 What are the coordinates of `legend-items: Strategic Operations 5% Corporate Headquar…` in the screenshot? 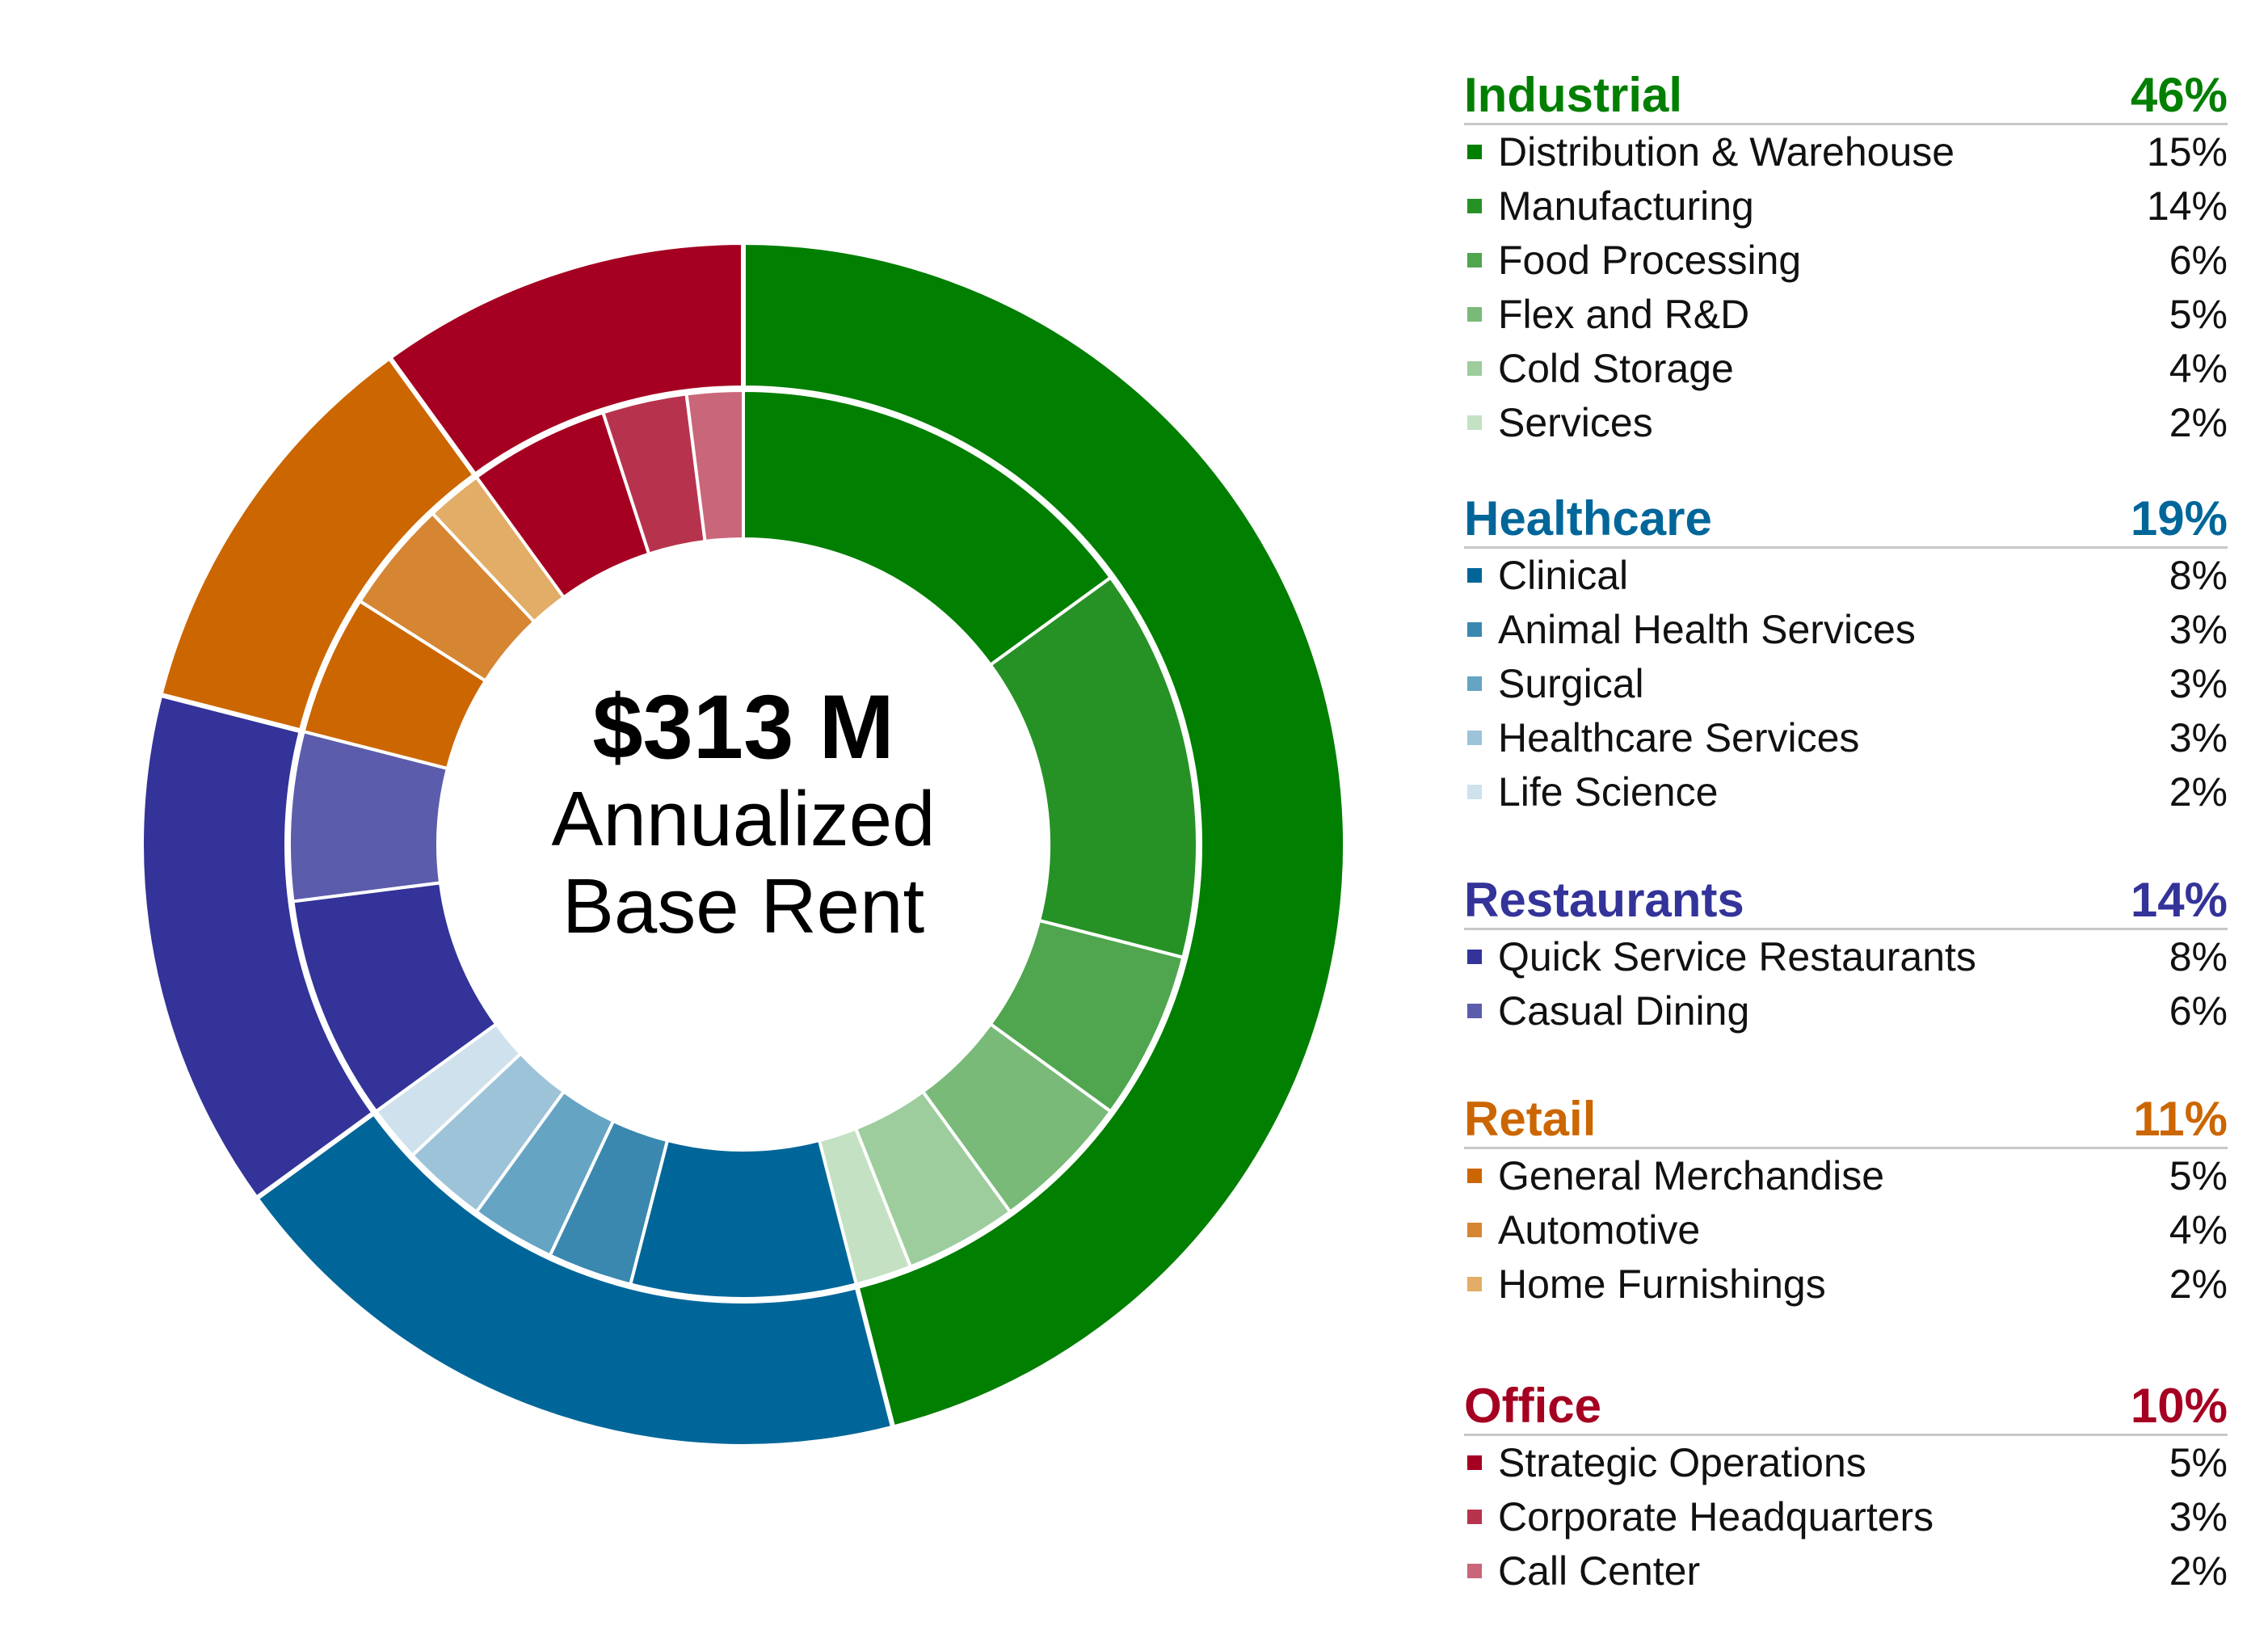 It's located at (1846, 1517).